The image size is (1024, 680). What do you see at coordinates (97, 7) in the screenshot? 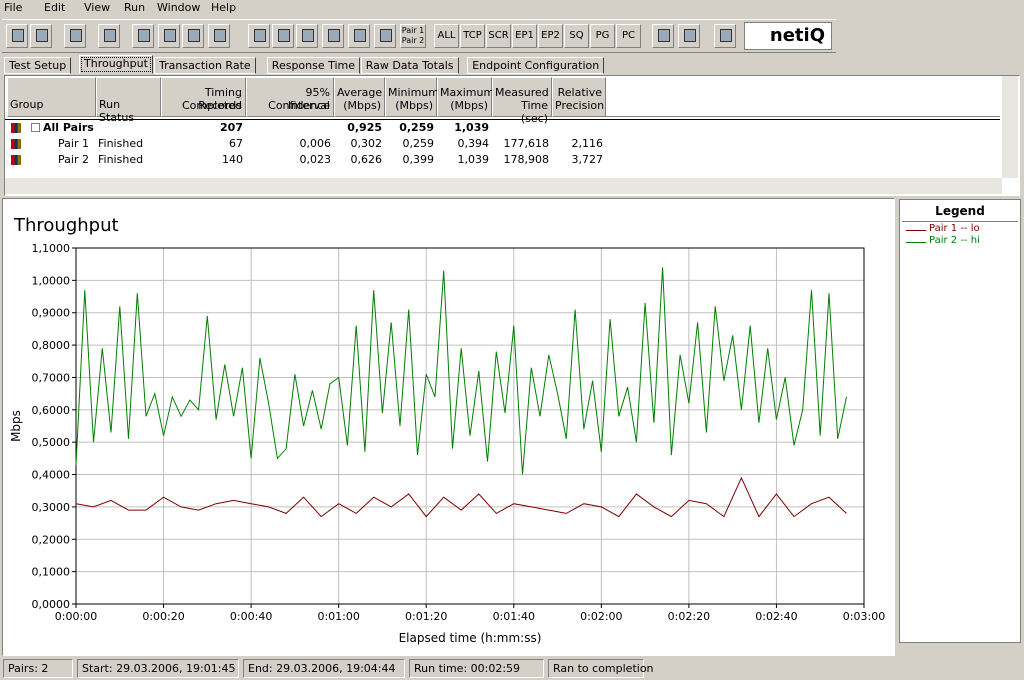
I see `menu-item: View` at bounding box center [97, 7].